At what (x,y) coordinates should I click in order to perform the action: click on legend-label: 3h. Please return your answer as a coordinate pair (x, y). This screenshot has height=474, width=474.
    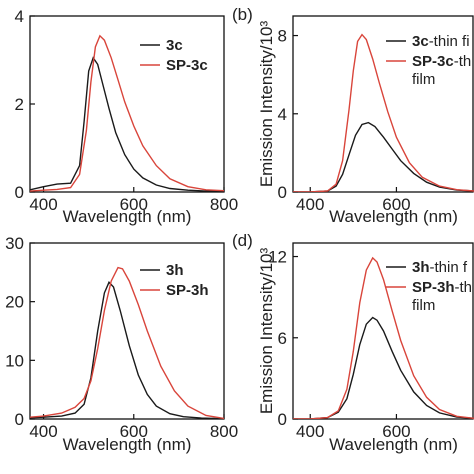
    Looking at the image, I should click on (175, 270).